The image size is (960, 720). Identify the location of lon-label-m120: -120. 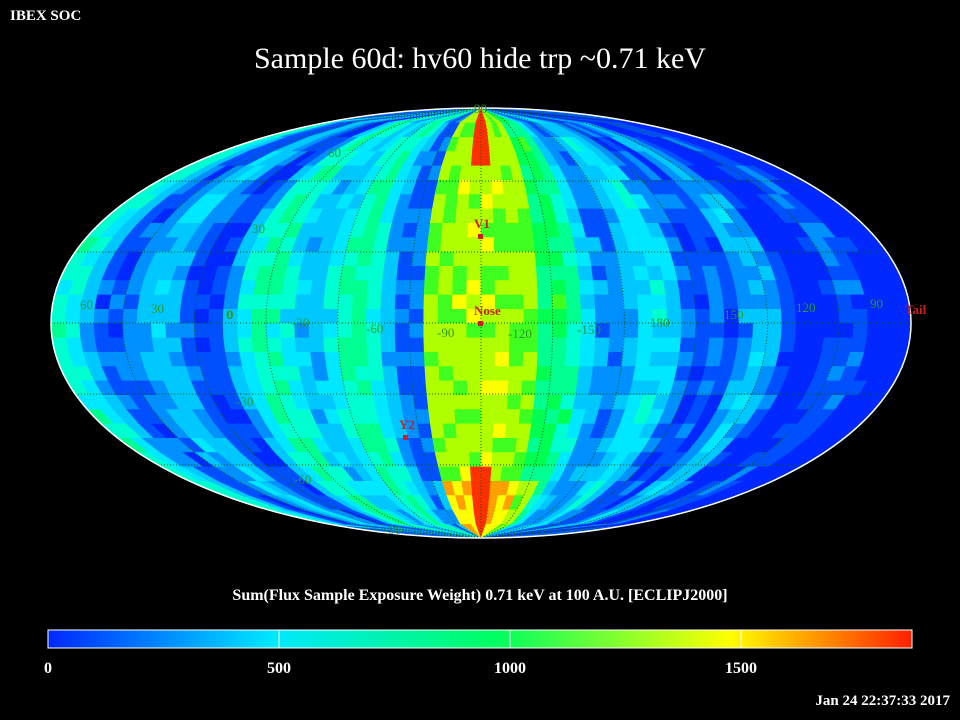
(520, 333).